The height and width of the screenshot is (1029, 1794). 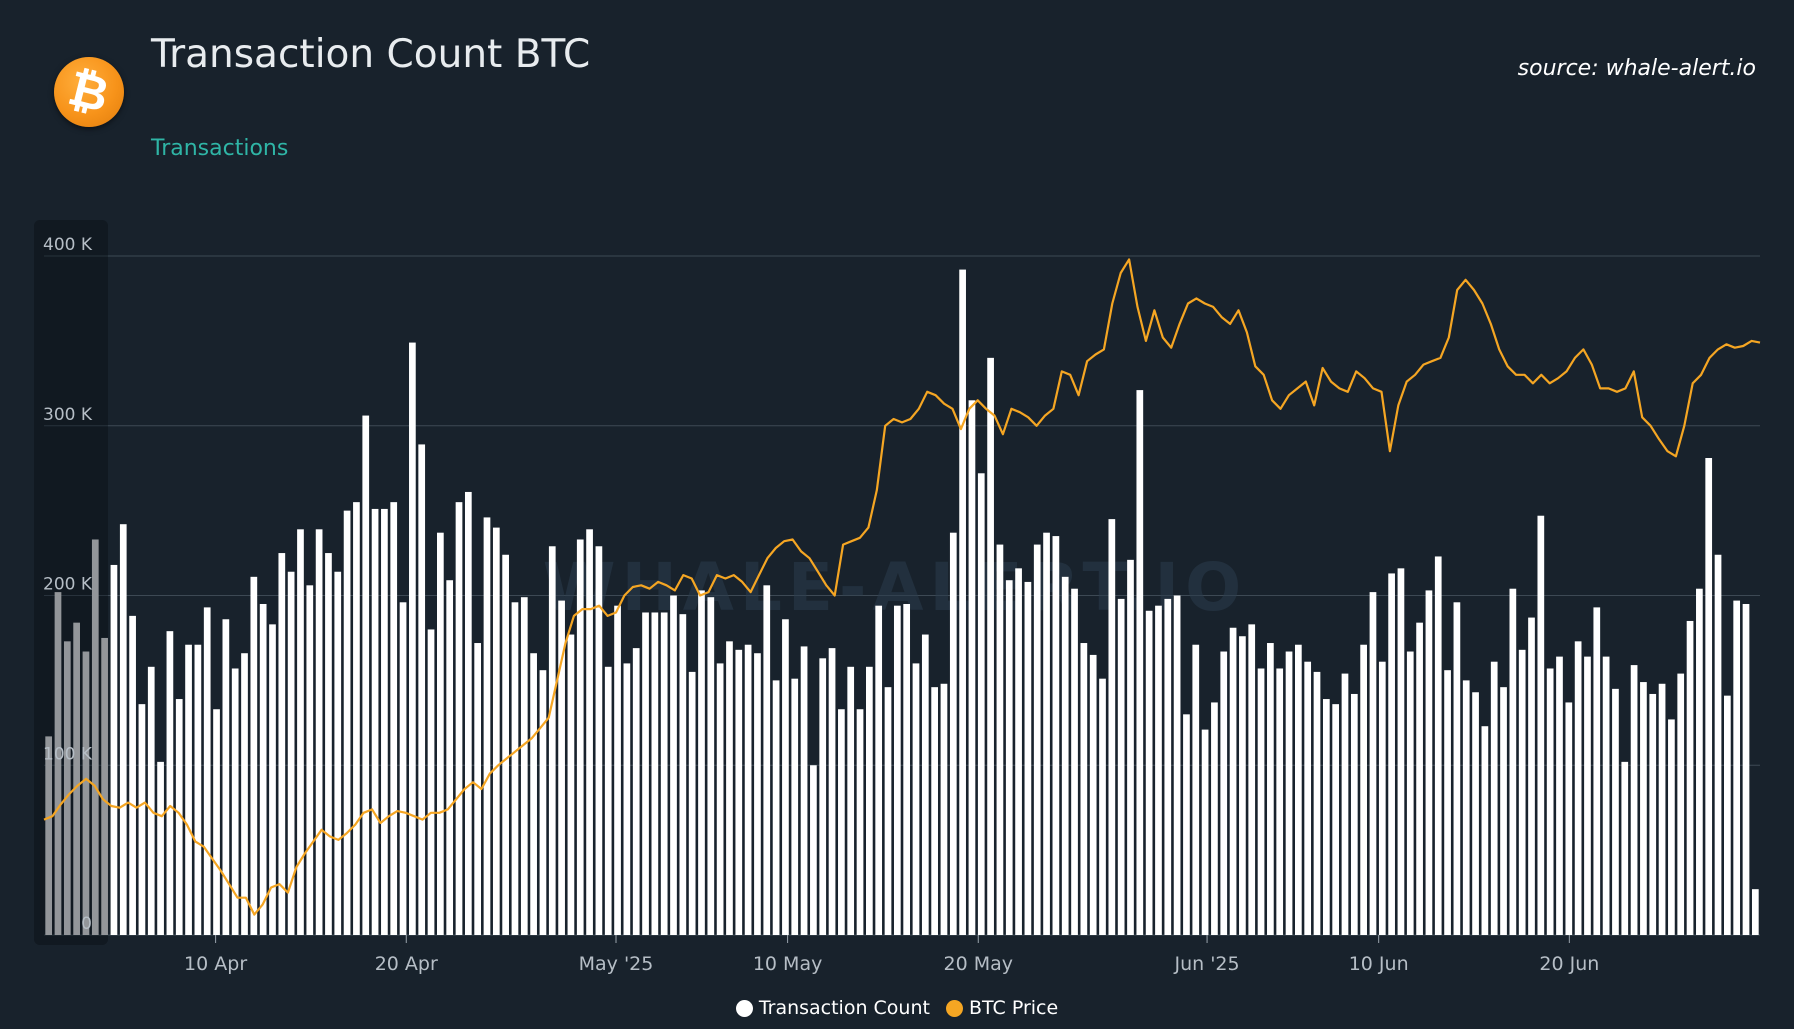 What do you see at coordinates (832, 1008) in the screenshot?
I see `legend-item-transaction-count: Transaction Count` at bounding box center [832, 1008].